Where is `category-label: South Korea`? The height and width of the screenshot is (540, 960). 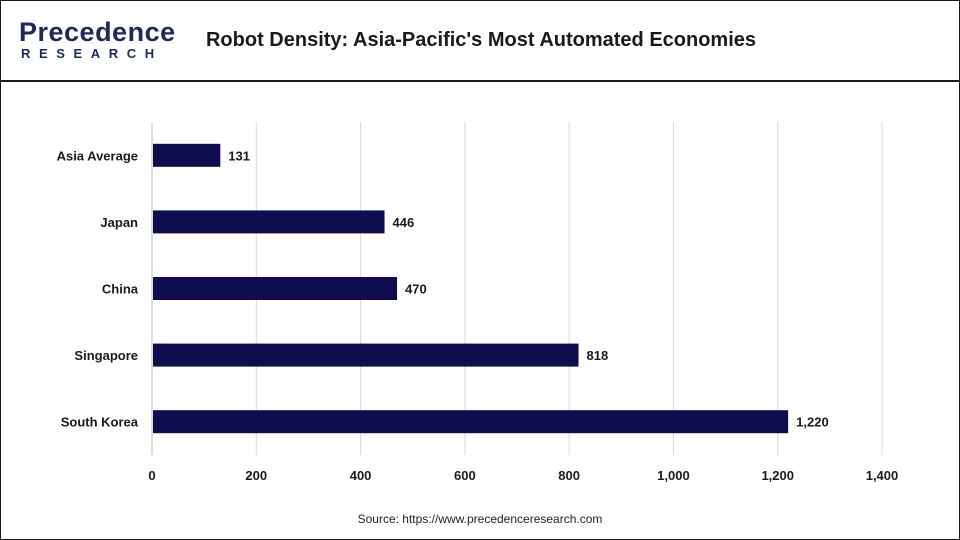 category-label: South Korea is located at coordinates (100, 422).